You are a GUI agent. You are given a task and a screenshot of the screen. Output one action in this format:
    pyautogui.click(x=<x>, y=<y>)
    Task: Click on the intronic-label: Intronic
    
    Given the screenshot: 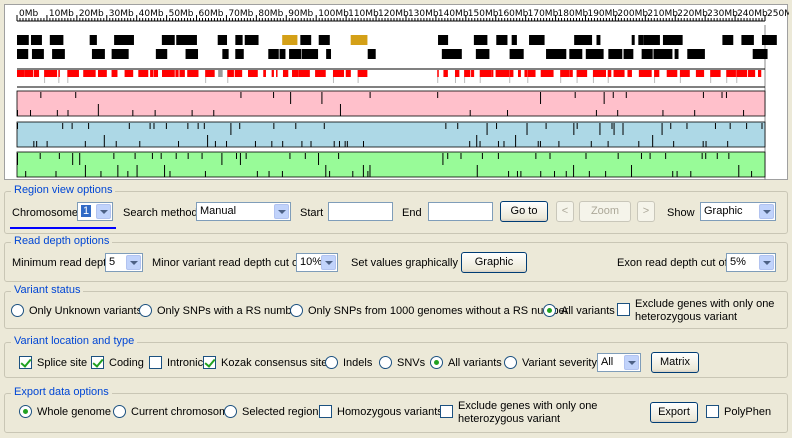 What is the action you would take?
    pyautogui.click(x=185, y=363)
    